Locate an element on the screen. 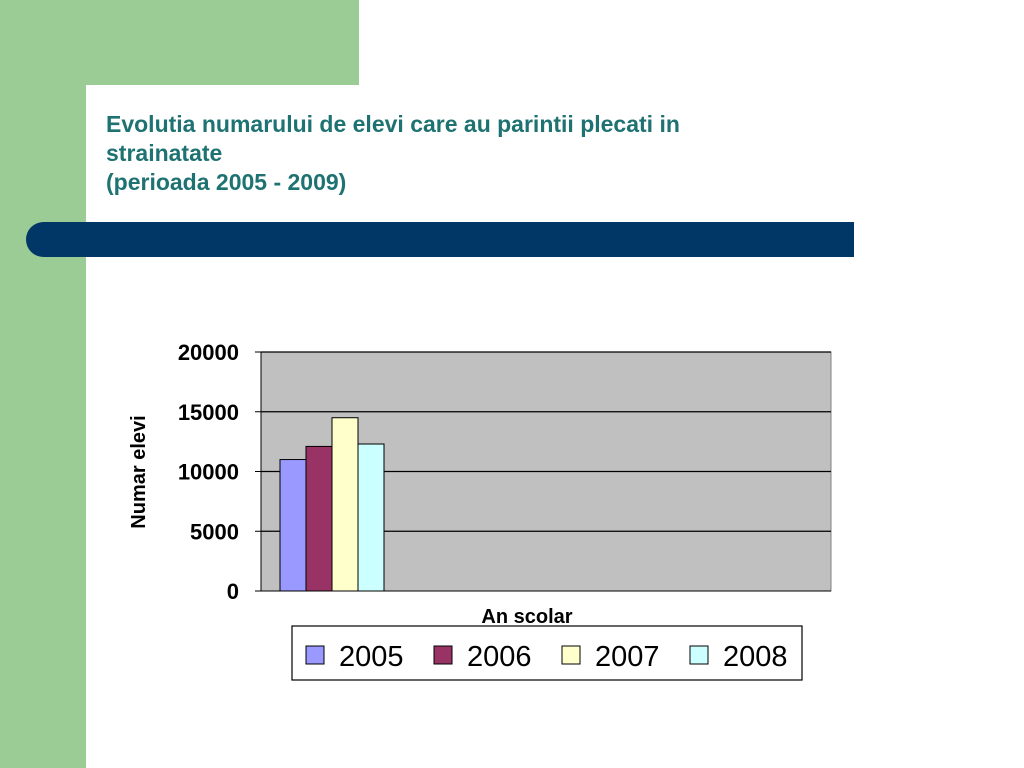 Image resolution: width=1024 pixels, height=768 pixels. bar-2007 is located at coordinates (345, 504).